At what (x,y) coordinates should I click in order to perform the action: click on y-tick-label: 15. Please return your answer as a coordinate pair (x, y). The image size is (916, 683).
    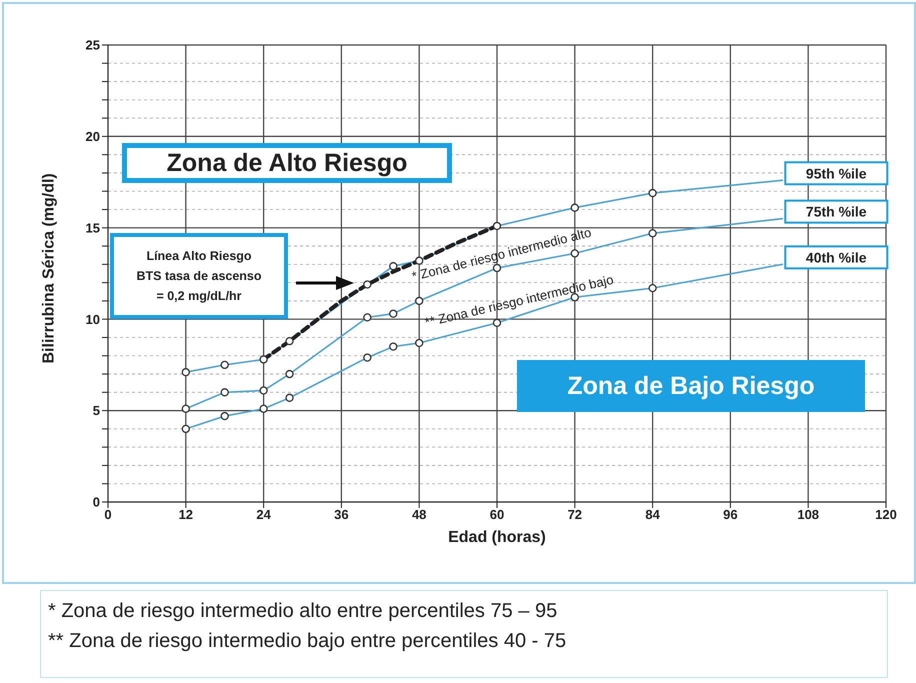
    Looking at the image, I should click on (93, 228).